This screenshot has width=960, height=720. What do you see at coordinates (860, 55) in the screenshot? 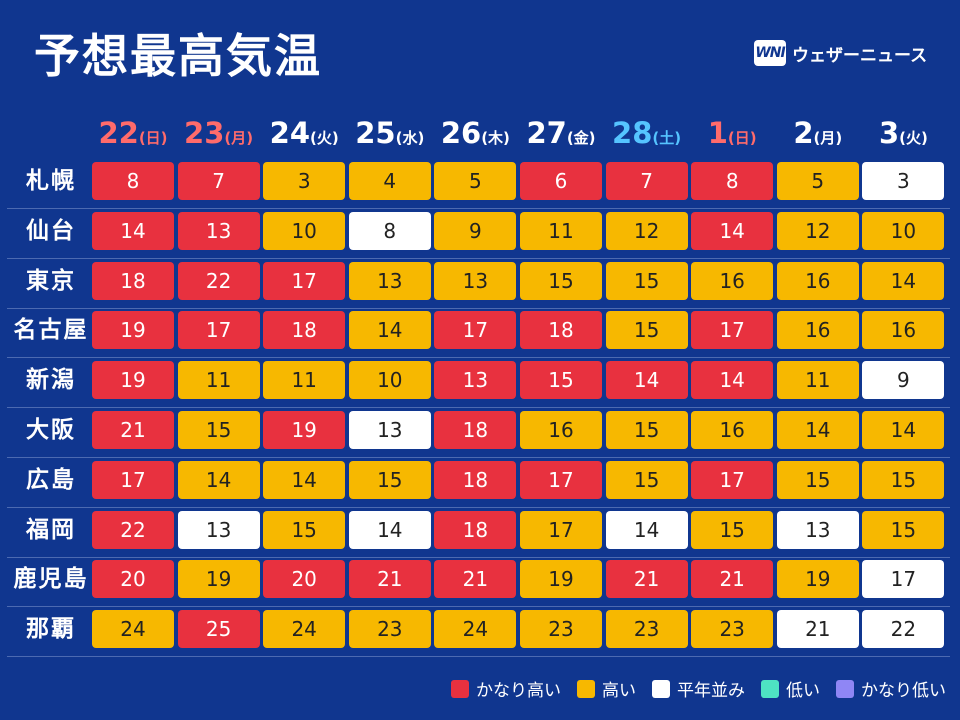
I see `brand-name: ウェザーニュース` at bounding box center [860, 55].